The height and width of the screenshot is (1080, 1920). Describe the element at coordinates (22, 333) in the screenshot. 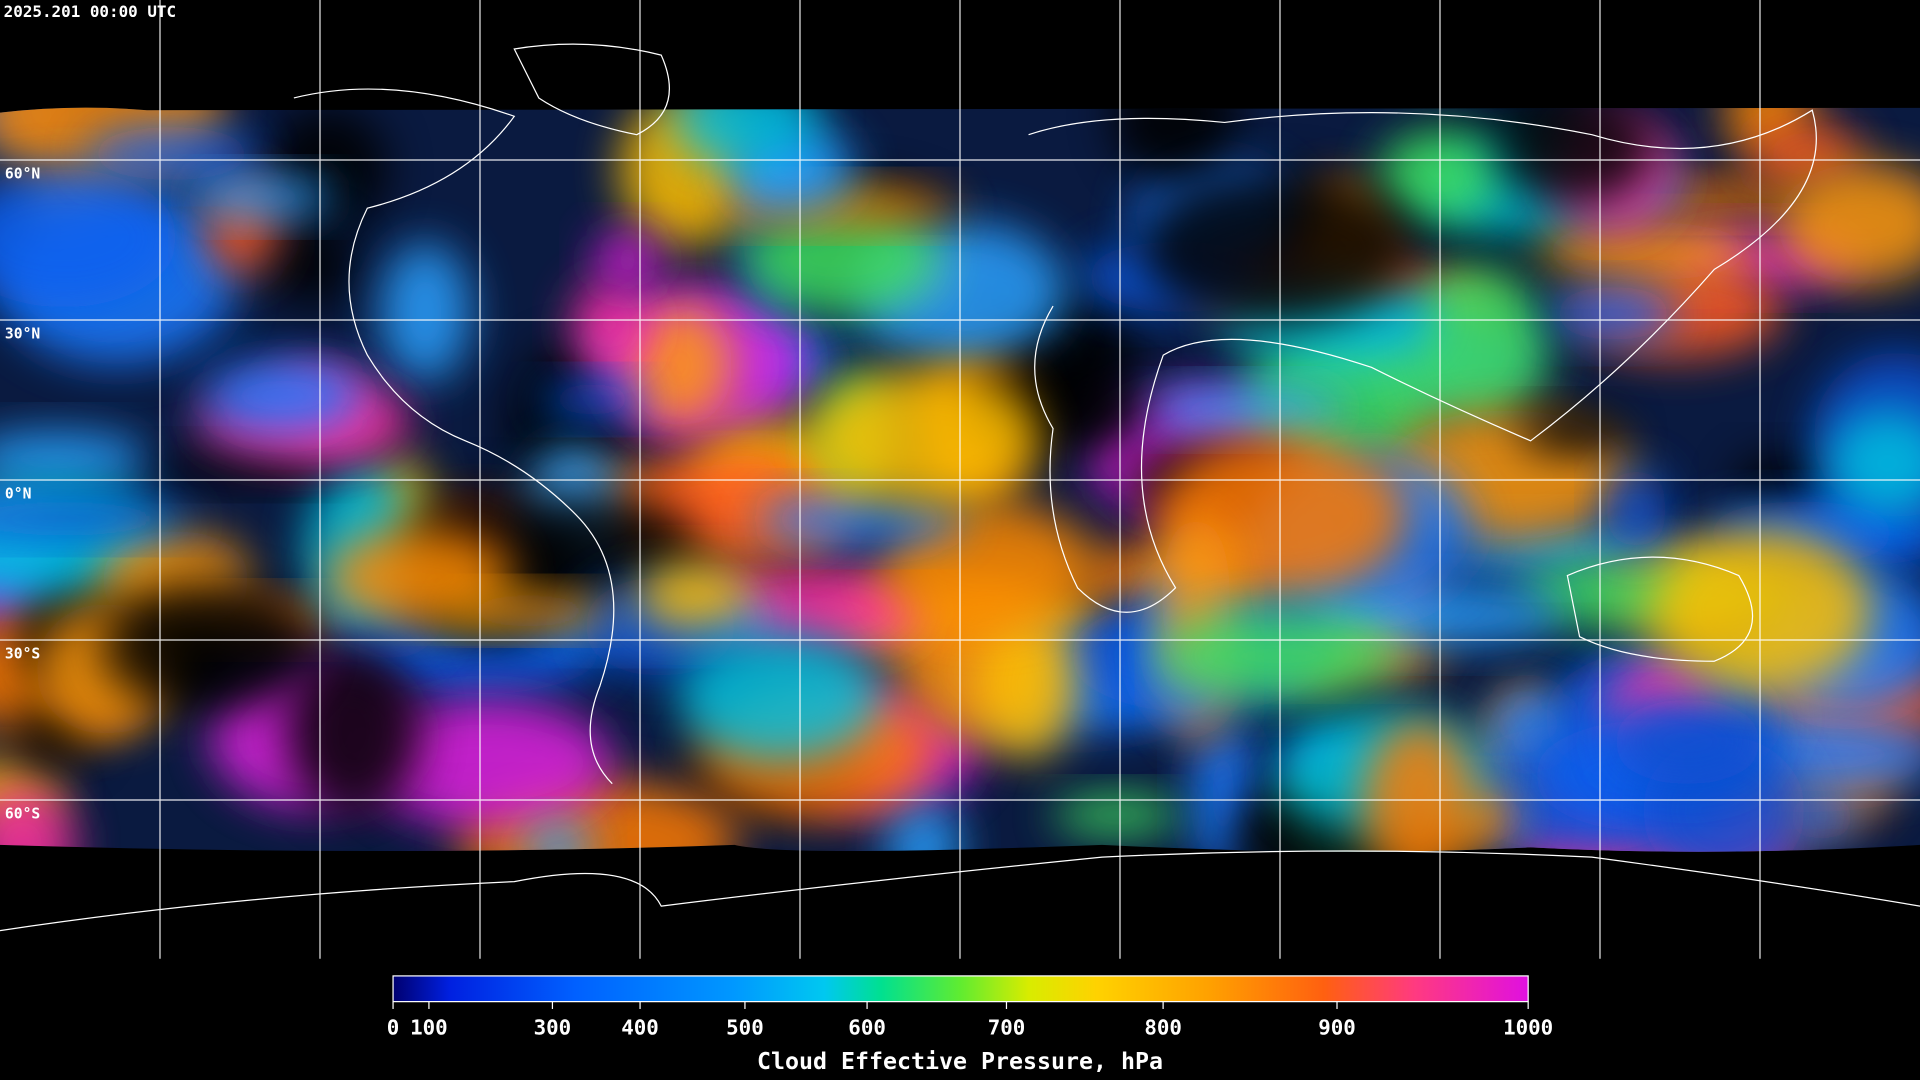

I see `lat-label: 30°N` at that location.